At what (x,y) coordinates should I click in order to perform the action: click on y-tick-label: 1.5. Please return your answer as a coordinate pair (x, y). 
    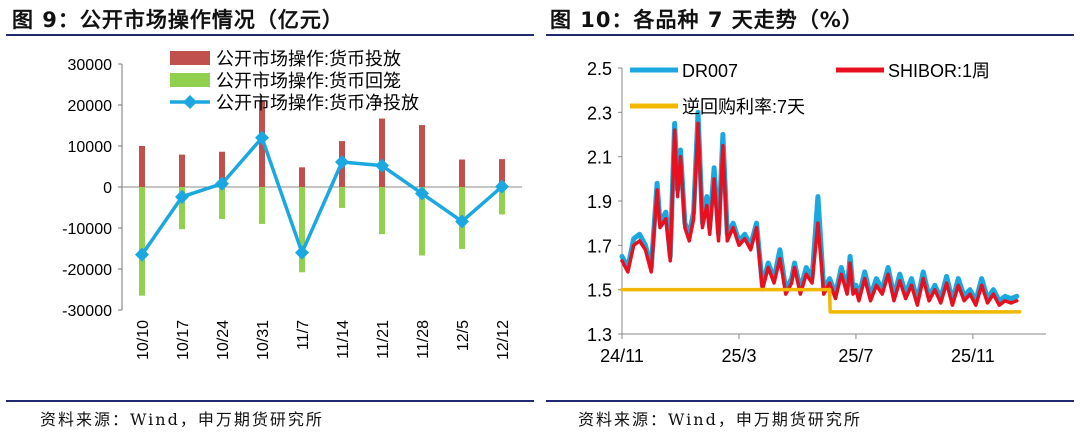
    Looking at the image, I should click on (599, 291).